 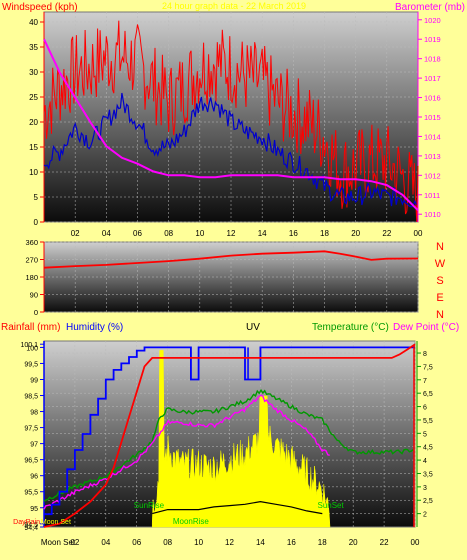 What do you see at coordinates (26, 522) in the screenshot?
I see `dayrain-label: DayRain` at bounding box center [26, 522].